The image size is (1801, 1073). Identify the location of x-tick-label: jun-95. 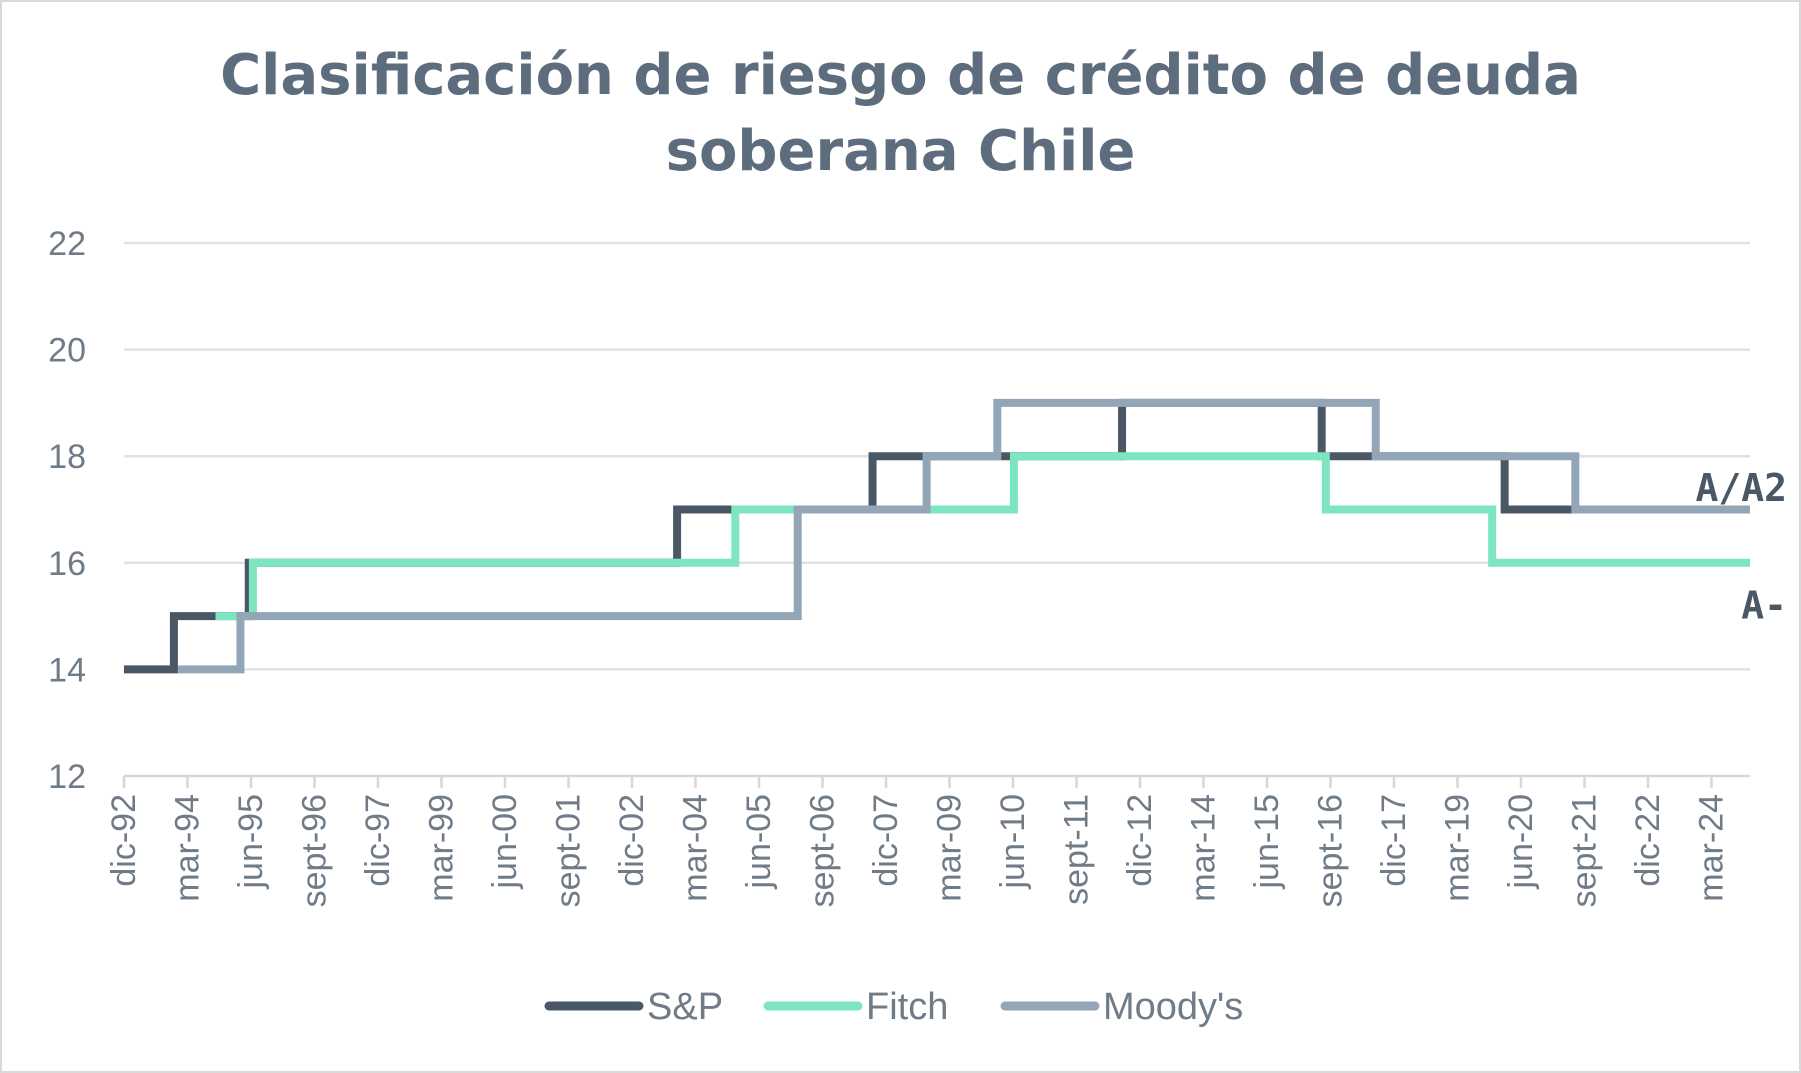
(251, 842).